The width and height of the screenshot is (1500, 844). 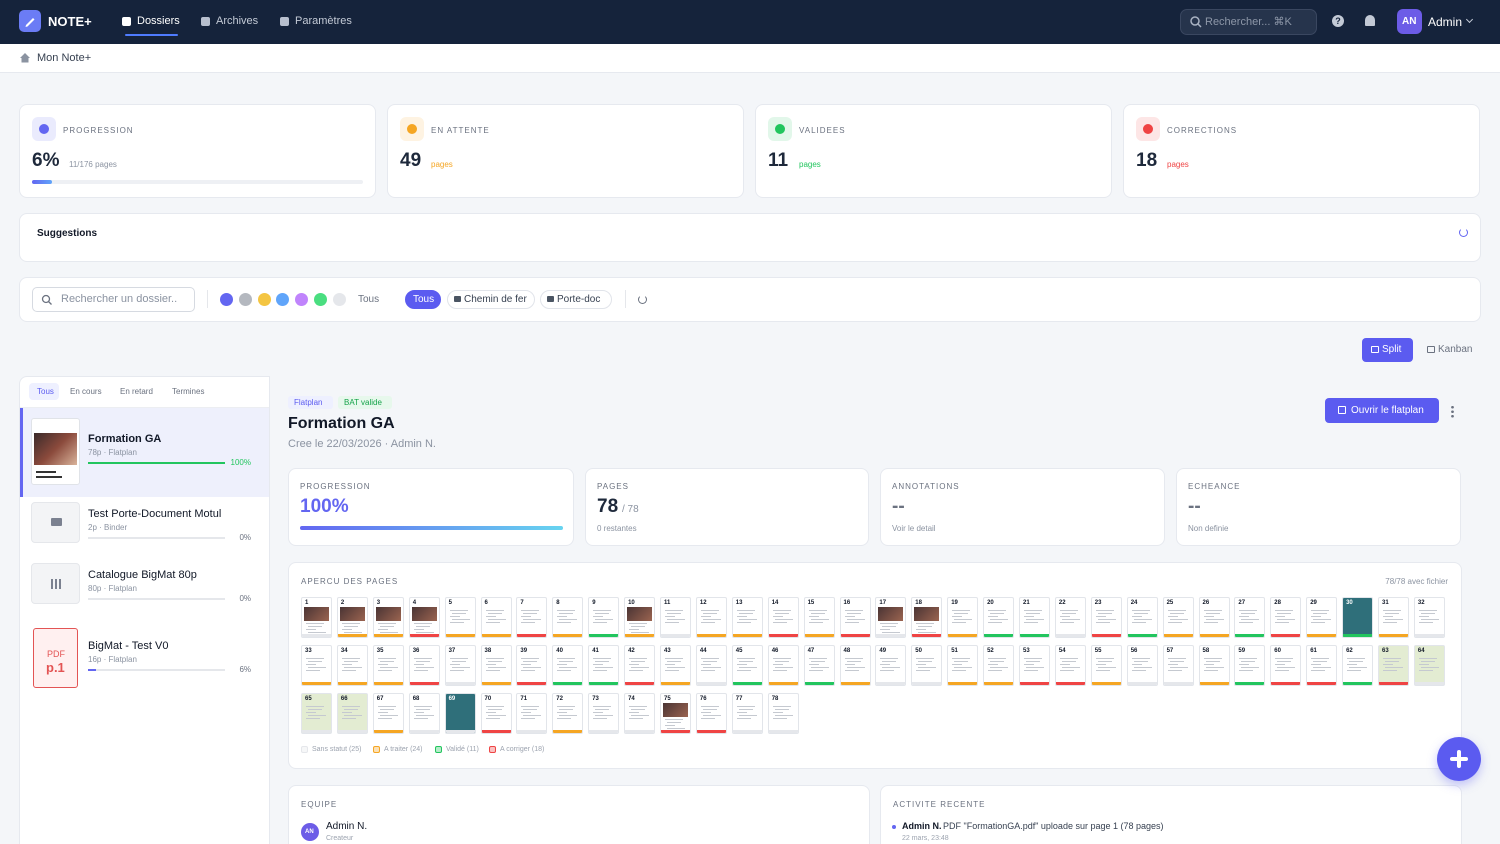 I want to click on user-name: Admin, so click(x=1445, y=22).